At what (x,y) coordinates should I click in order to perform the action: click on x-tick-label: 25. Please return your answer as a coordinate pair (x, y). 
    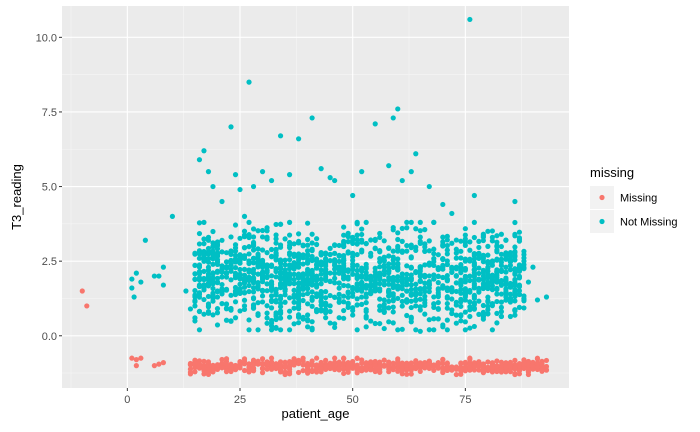
    Looking at the image, I should click on (240, 400).